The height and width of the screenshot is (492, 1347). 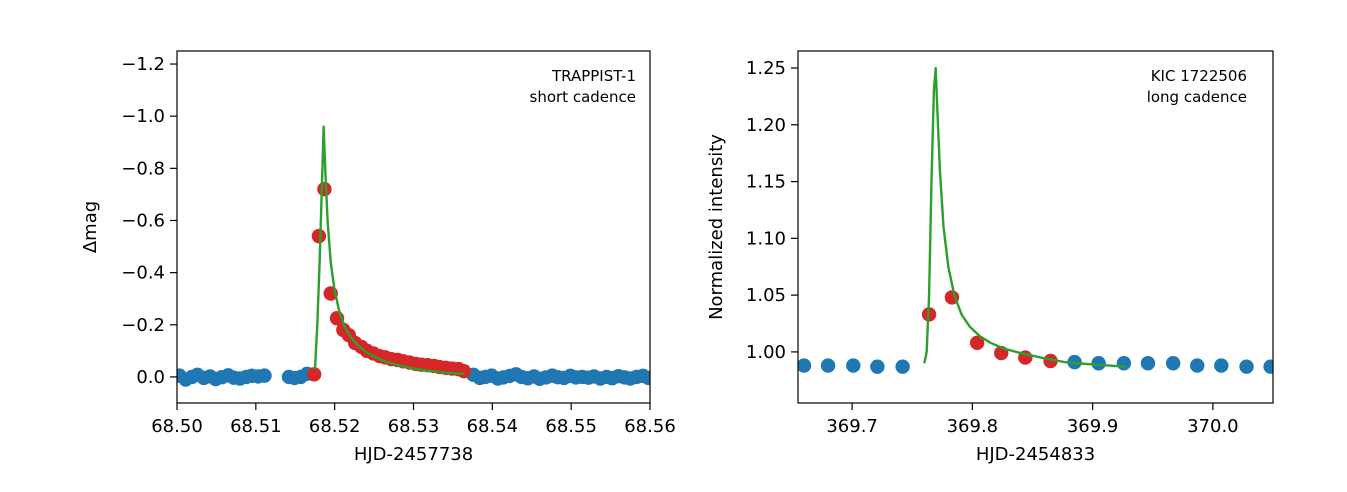 I want to click on right-y-tick-label: 1.15, so click(x=766, y=182).